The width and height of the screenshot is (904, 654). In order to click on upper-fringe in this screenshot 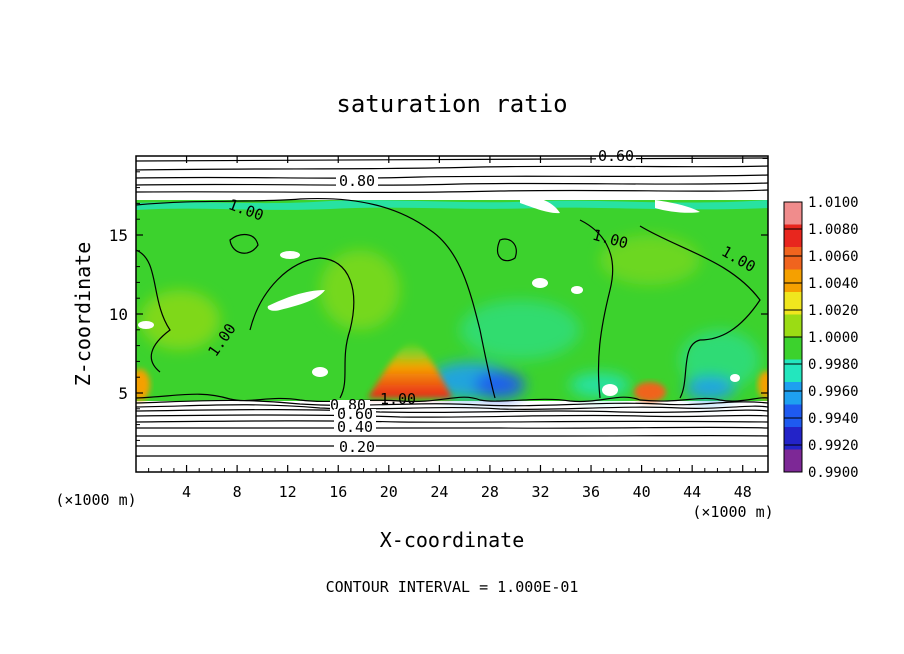, I will do `click(452, 205)`.